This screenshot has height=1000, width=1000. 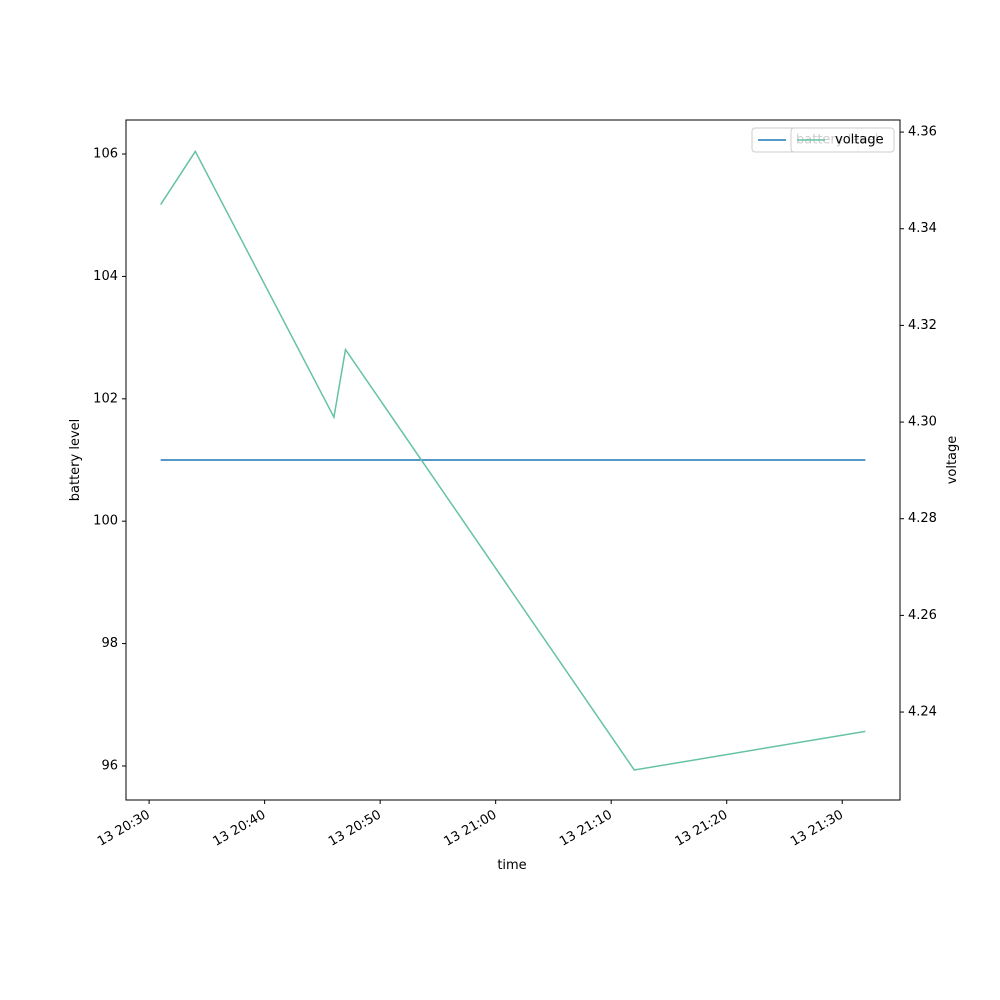 I want to click on y-axis-label: battery level, so click(x=75, y=460).